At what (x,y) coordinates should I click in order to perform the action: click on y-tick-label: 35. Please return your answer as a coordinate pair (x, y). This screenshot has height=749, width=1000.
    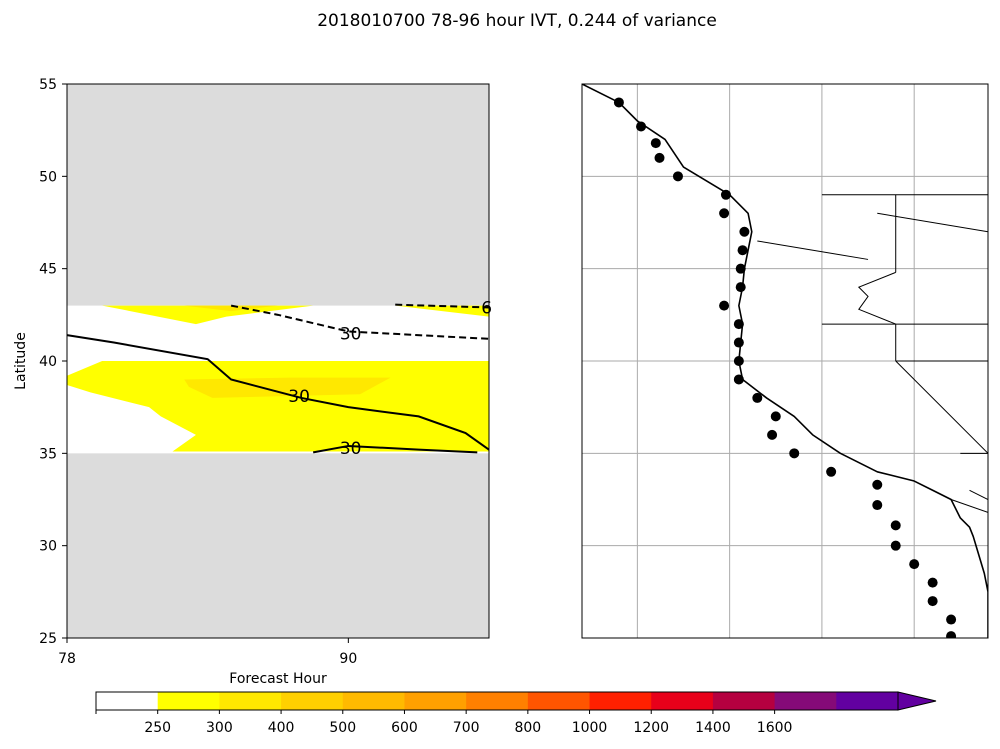
    Looking at the image, I should click on (48, 454).